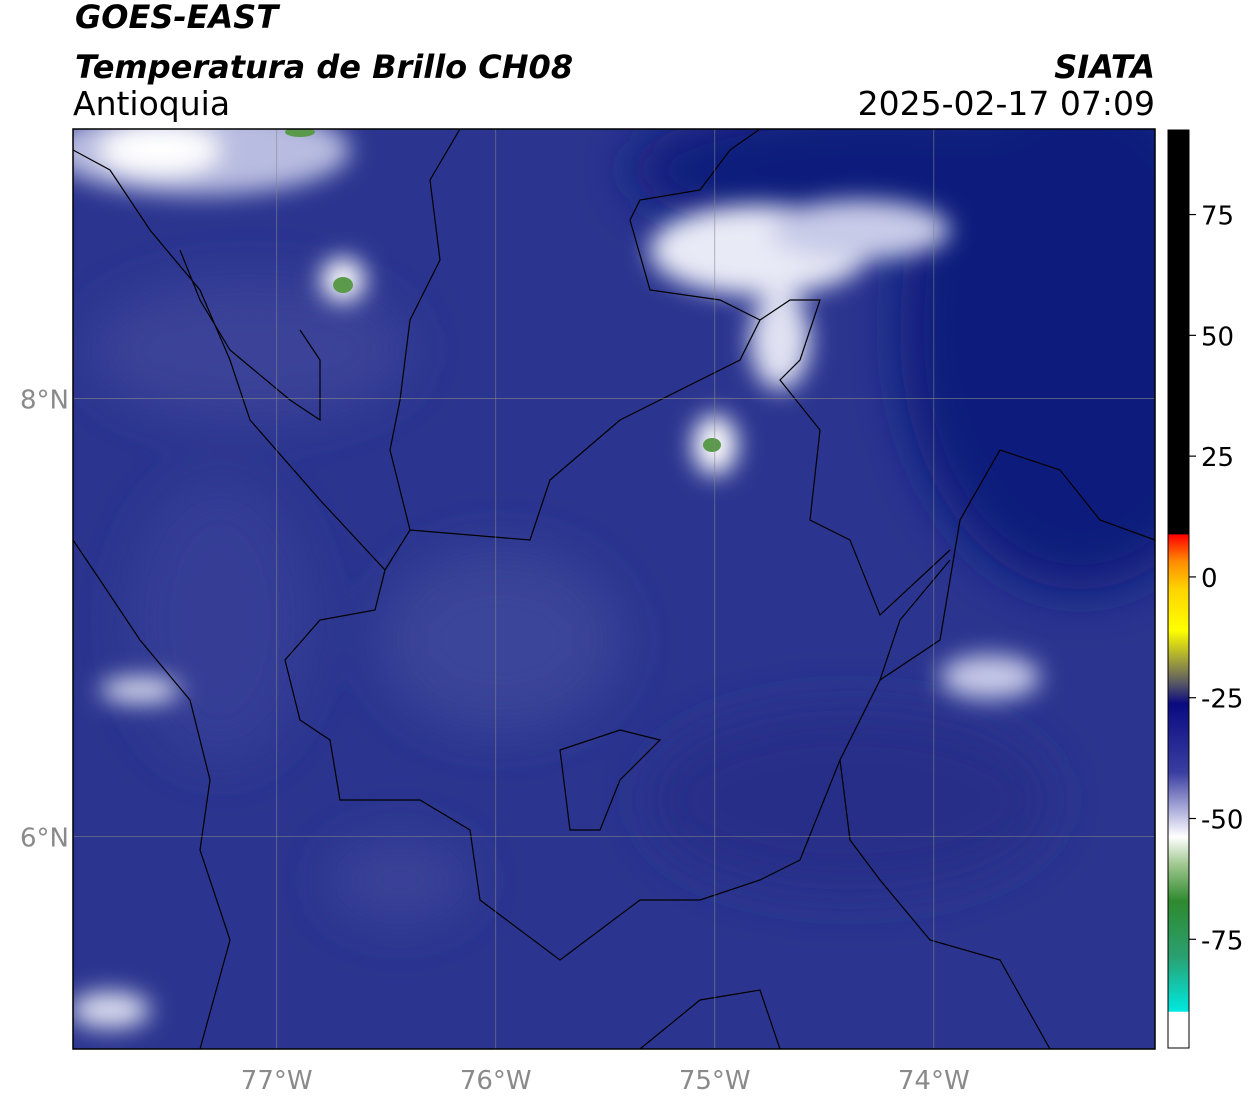 The height and width of the screenshot is (1099, 1252). What do you see at coordinates (1217, 458) in the screenshot?
I see `colorbar-tick-label: 25` at bounding box center [1217, 458].